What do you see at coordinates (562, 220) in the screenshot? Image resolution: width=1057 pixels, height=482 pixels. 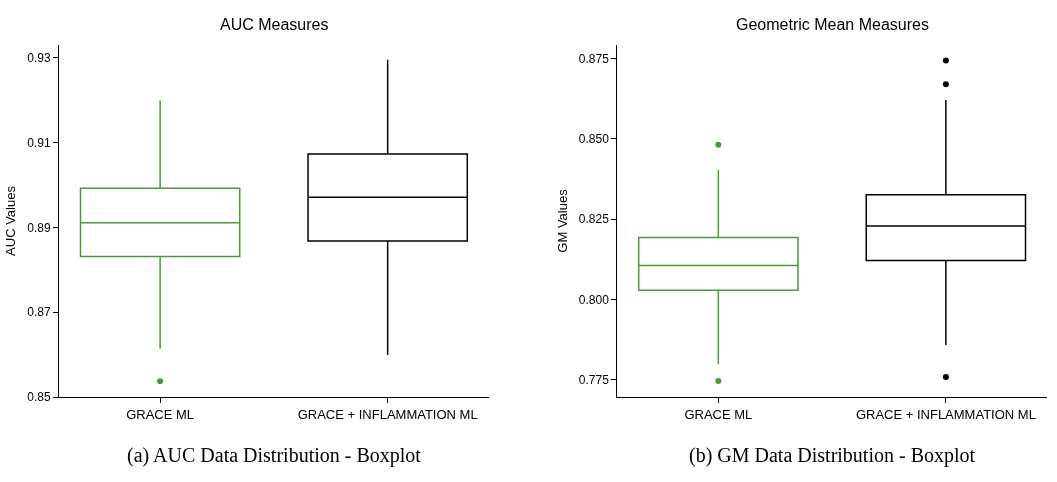 I see `y-axis-title: GM Values` at bounding box center [562, 220].